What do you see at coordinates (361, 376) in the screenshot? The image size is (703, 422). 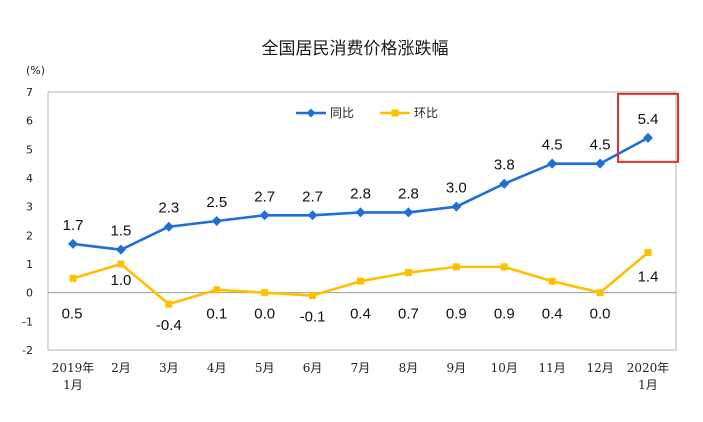 I see `x-axis: 2019年 1月 2月 3月 4月 5月 6月 7月 8月 9月 10月 11月 12月 2020年 1月` at bounding box center [361, 376].